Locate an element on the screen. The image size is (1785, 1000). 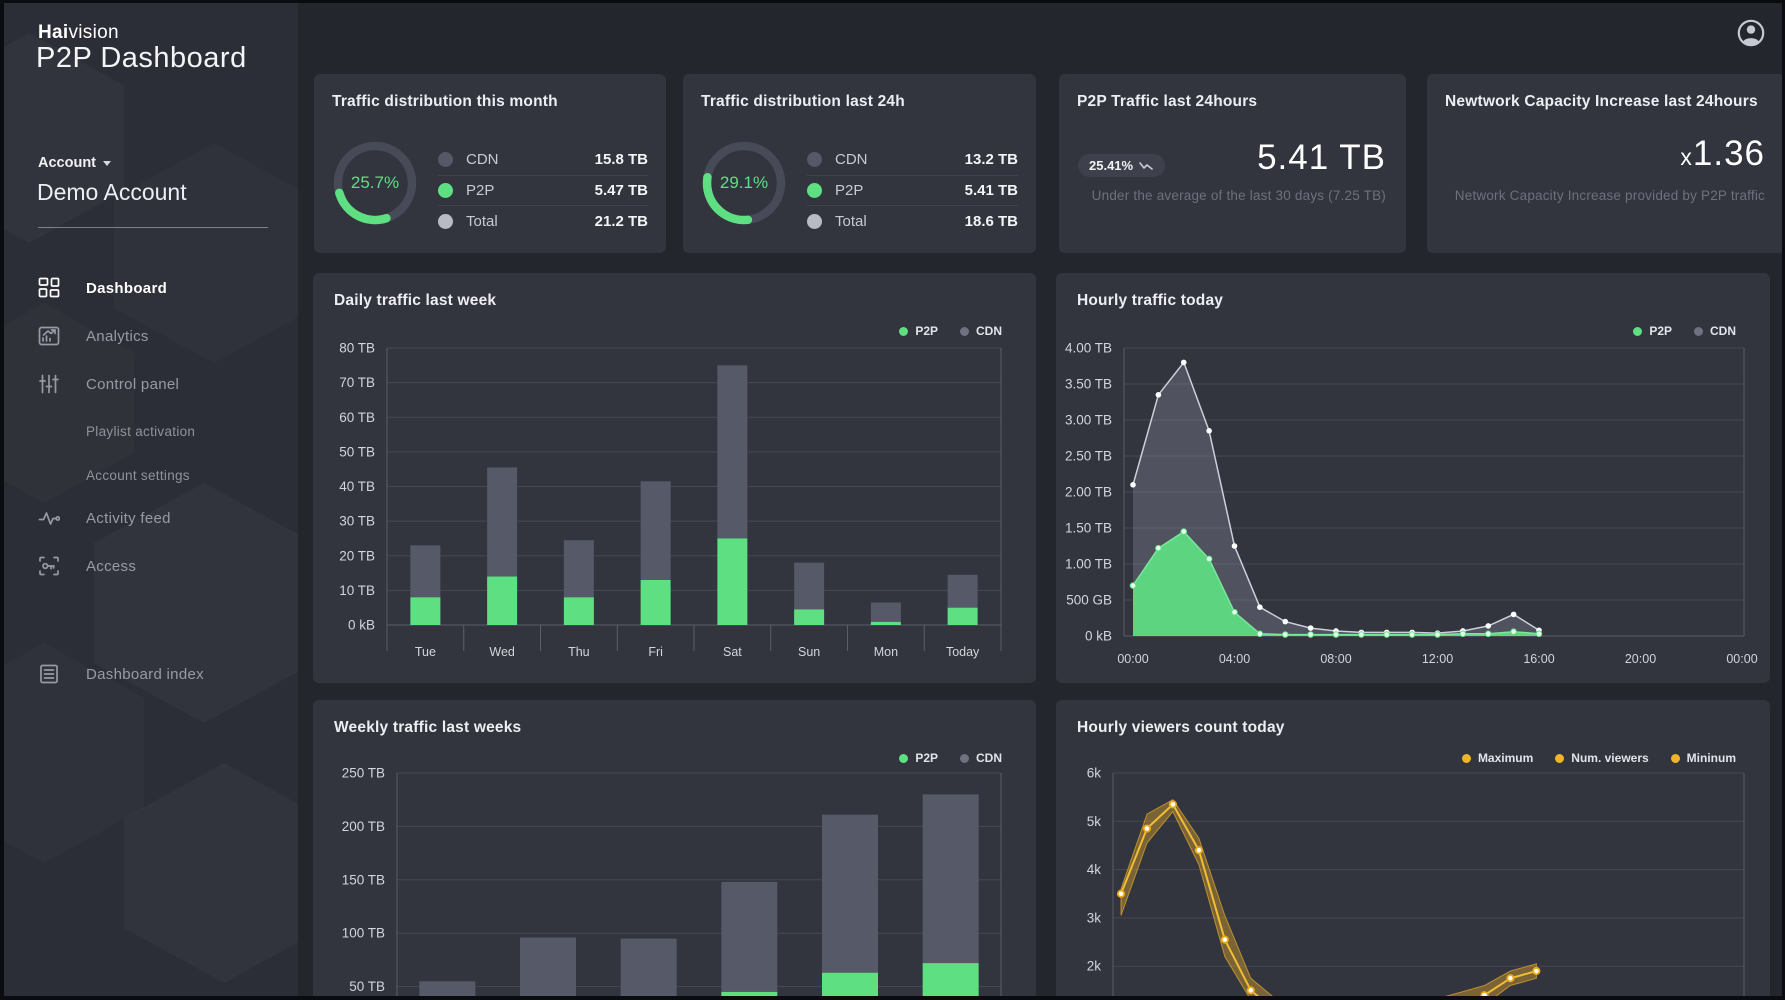
sidebar-item-playlist-activation: Playlist activation is located at coordinates (151, 431).